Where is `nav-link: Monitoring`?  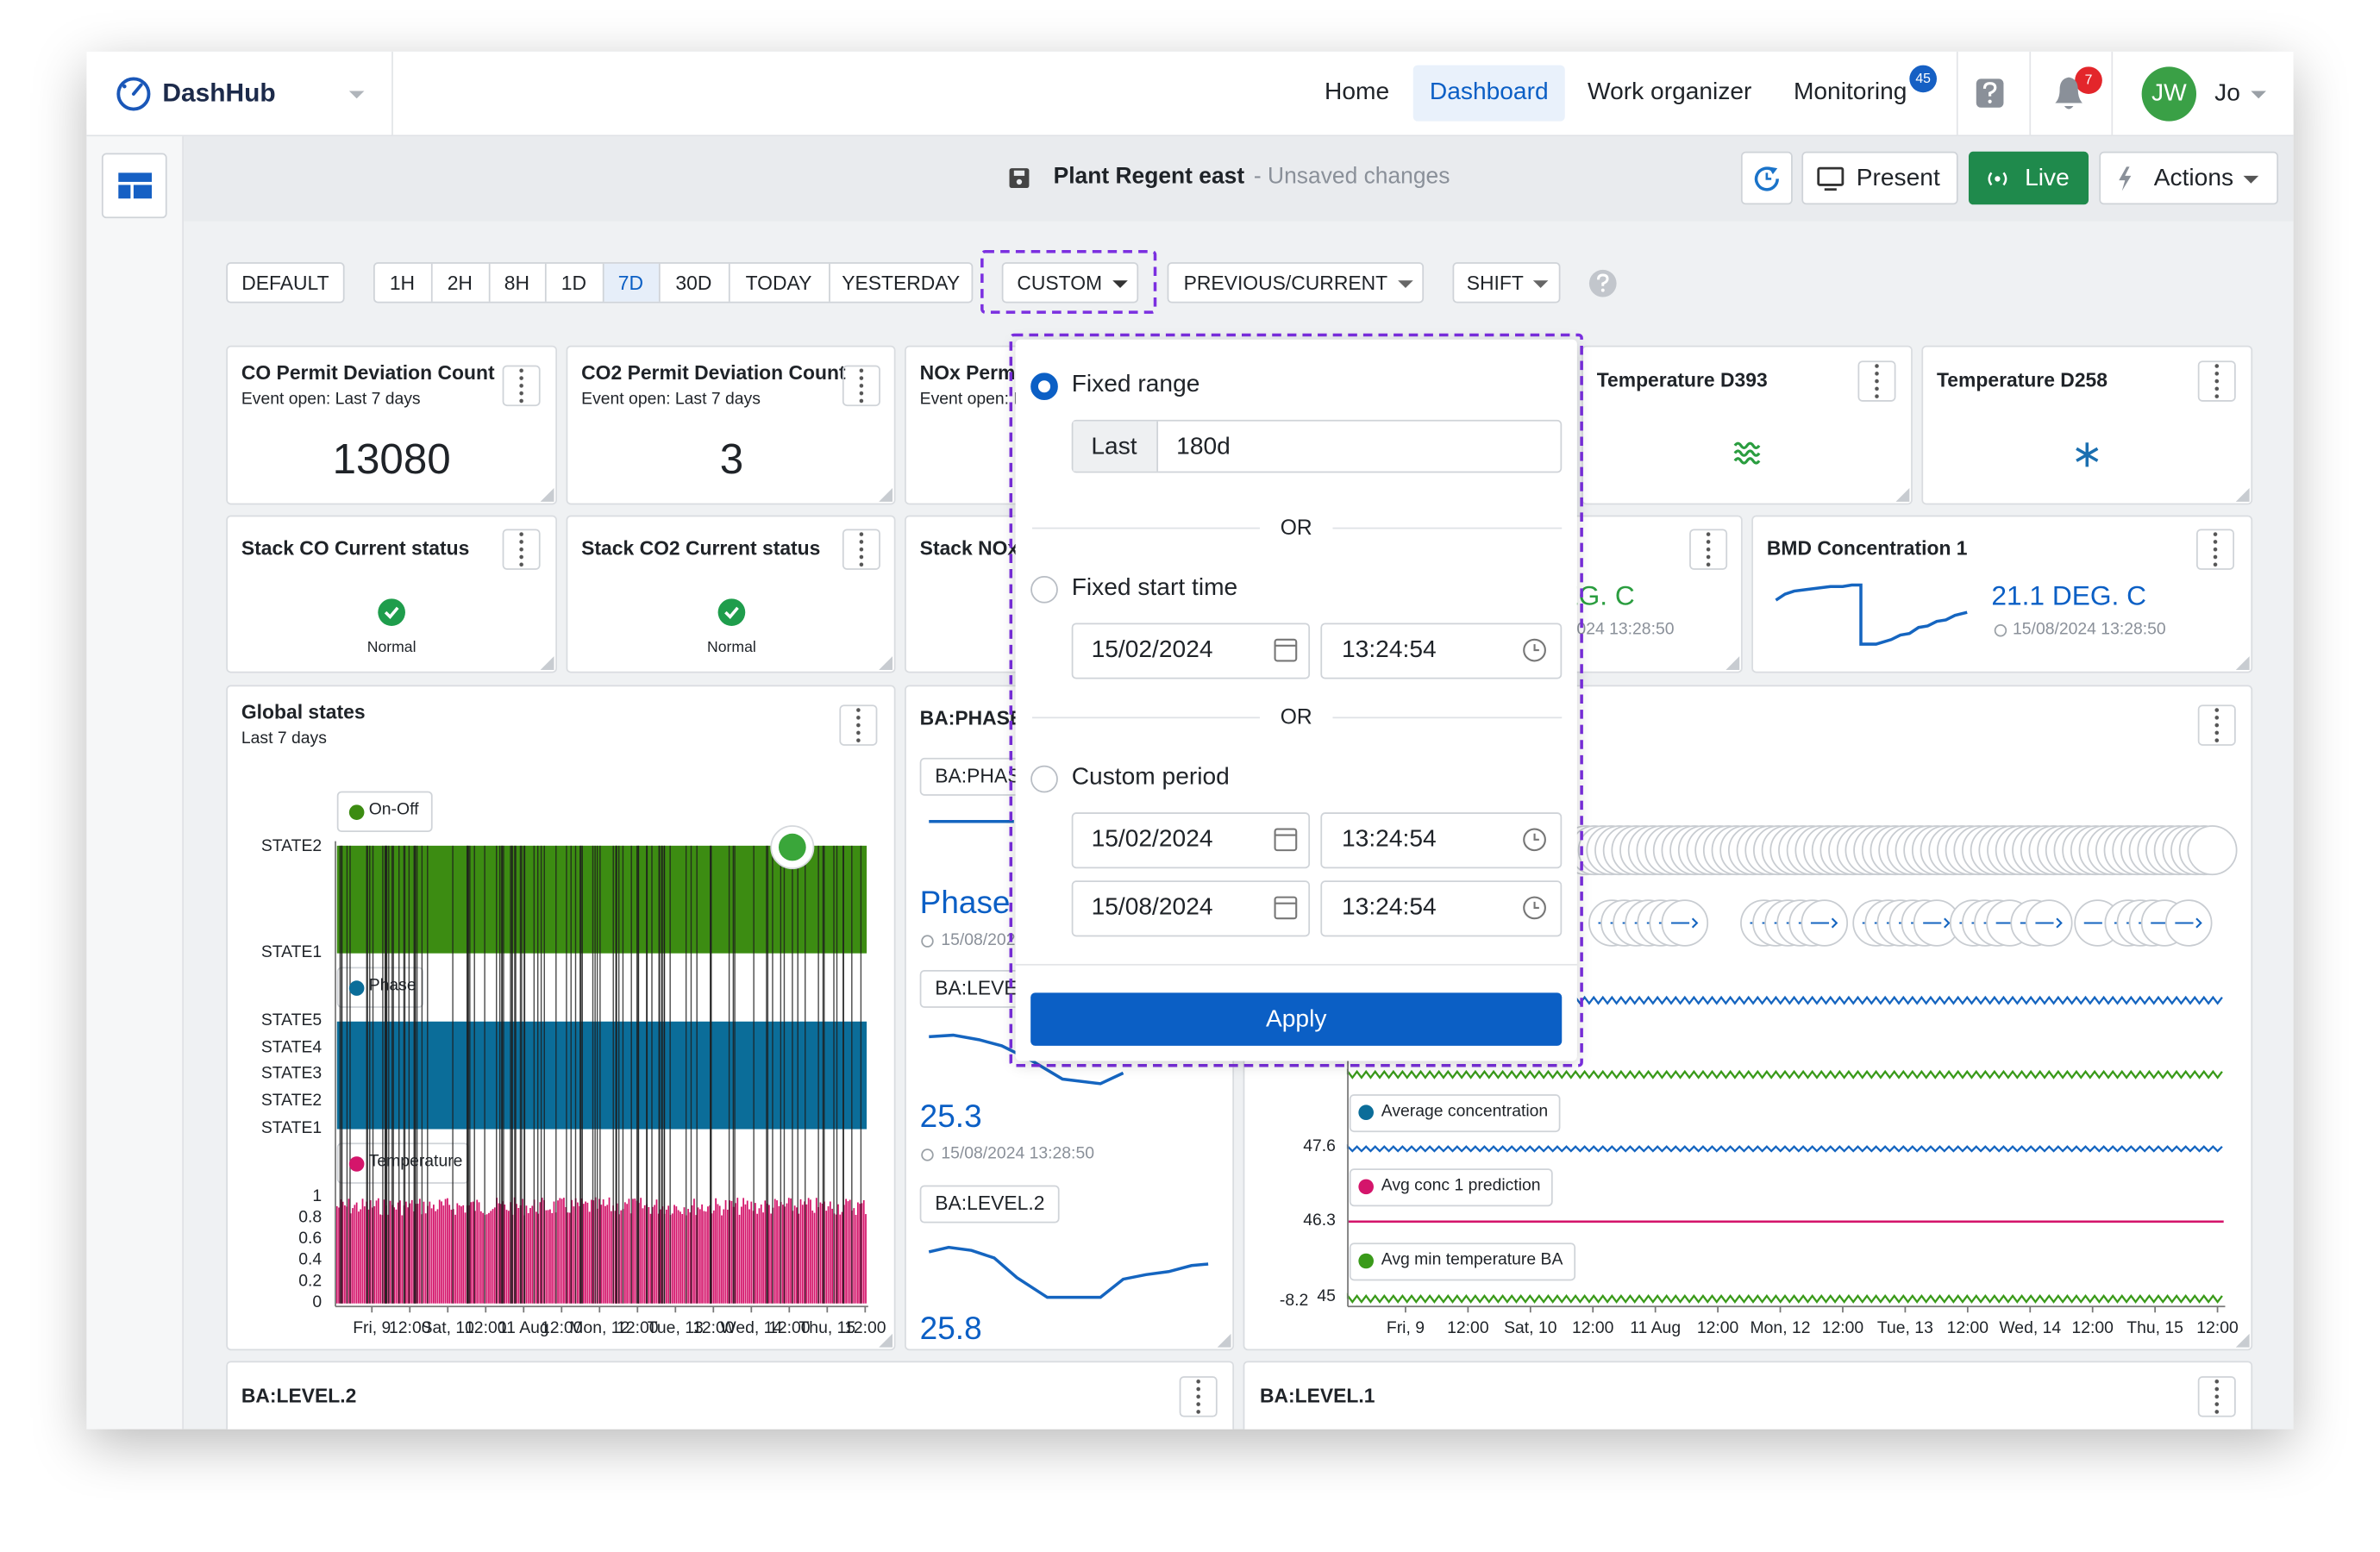
nav-link: Monitoring is located at coordinates (1850, 93).